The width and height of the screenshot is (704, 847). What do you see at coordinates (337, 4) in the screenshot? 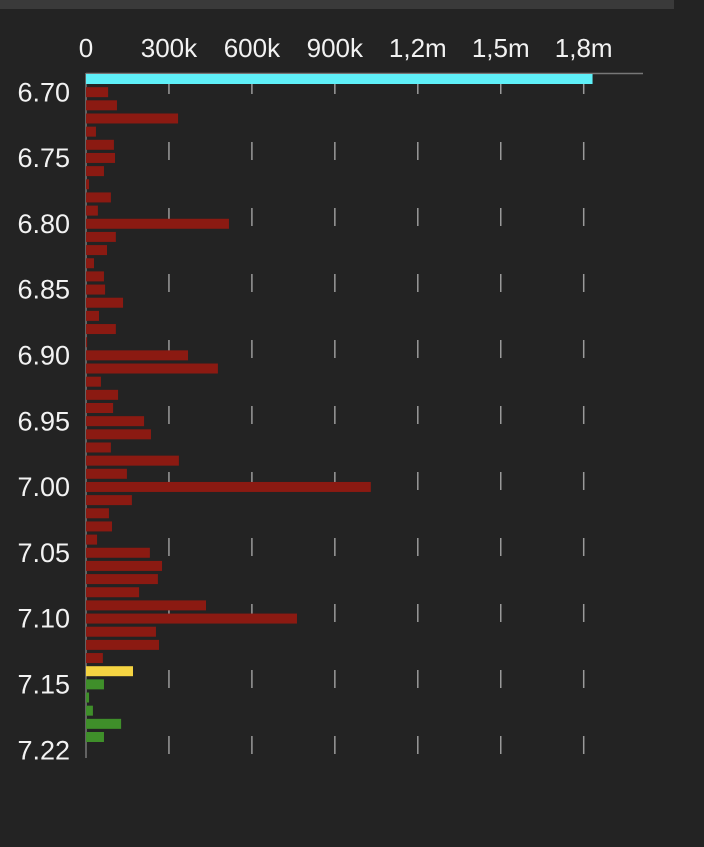
I see `top-bar` at bounding box center [337, 4].